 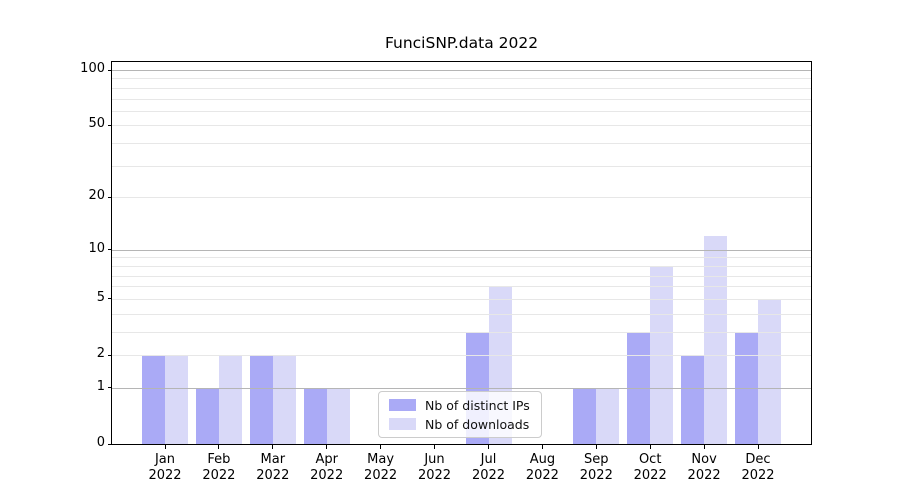 I want to click on y-tick-label: 5, so click(x=100, y=297).